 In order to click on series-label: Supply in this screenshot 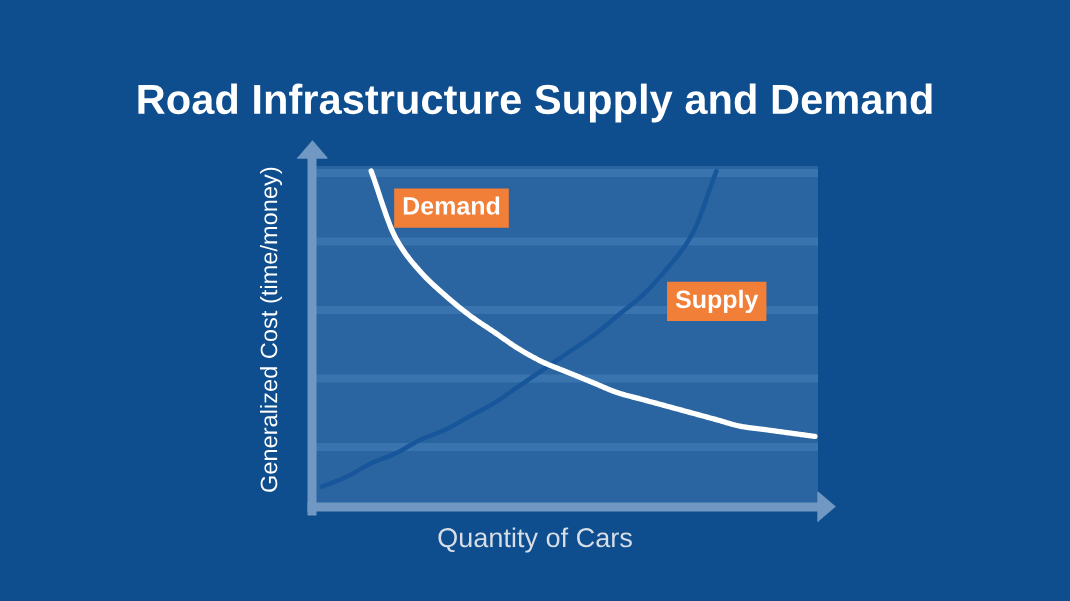, I will do `click(717, 301)`.